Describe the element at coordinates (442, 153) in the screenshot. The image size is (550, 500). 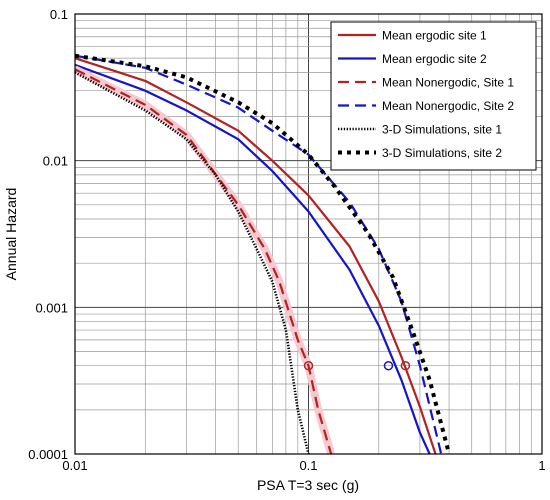
I see `legend-label: 3-D Simulations, site 2` at that location.